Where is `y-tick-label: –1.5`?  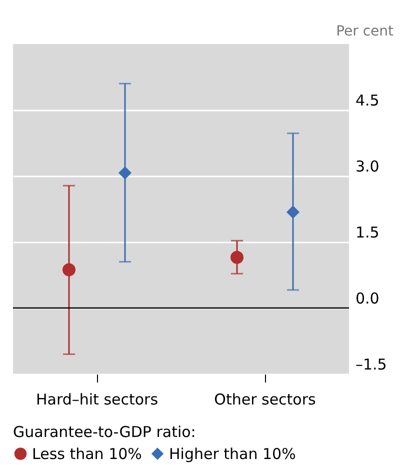 y-tick-label: –1.5 is located at coordinates (371, 365).